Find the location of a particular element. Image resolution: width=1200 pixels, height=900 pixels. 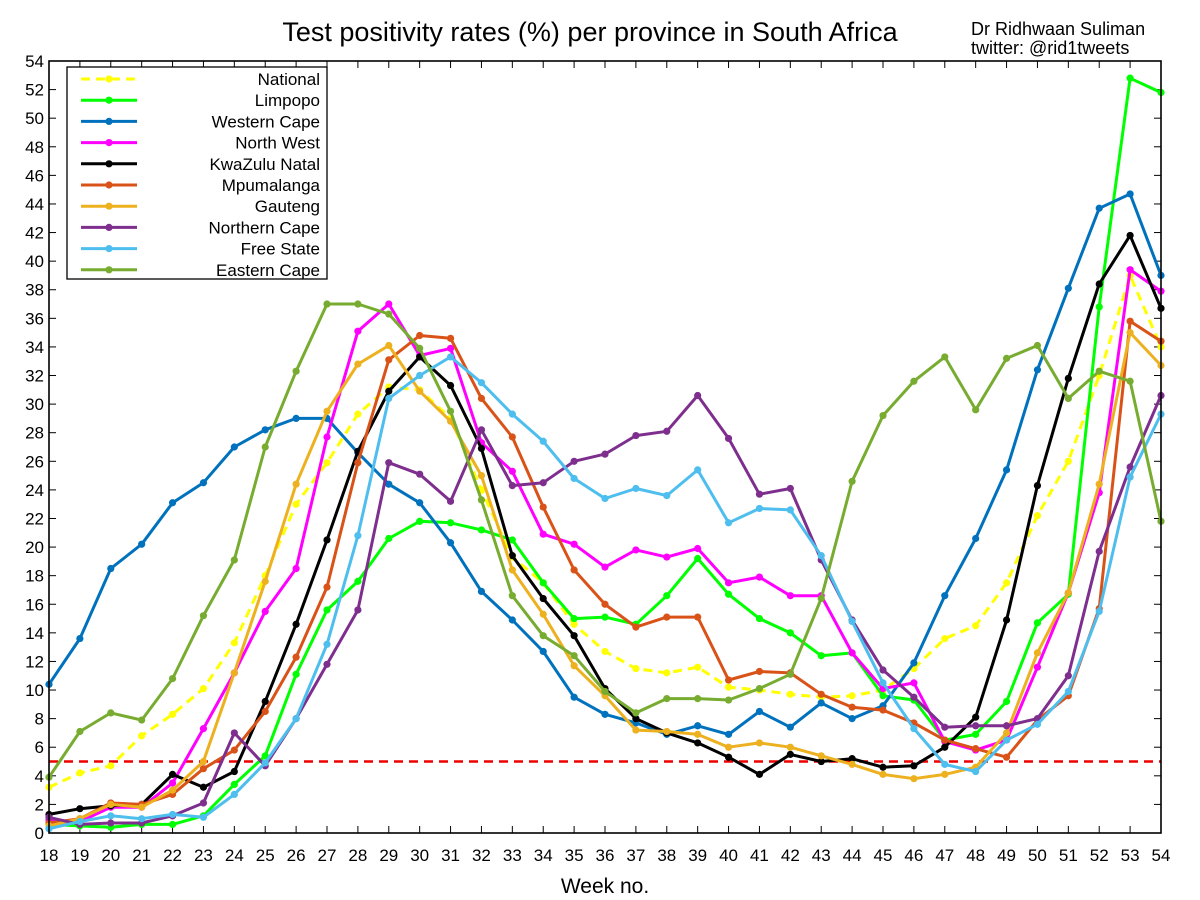

legend-label: Limpopo is located at coordinates (287, 100).